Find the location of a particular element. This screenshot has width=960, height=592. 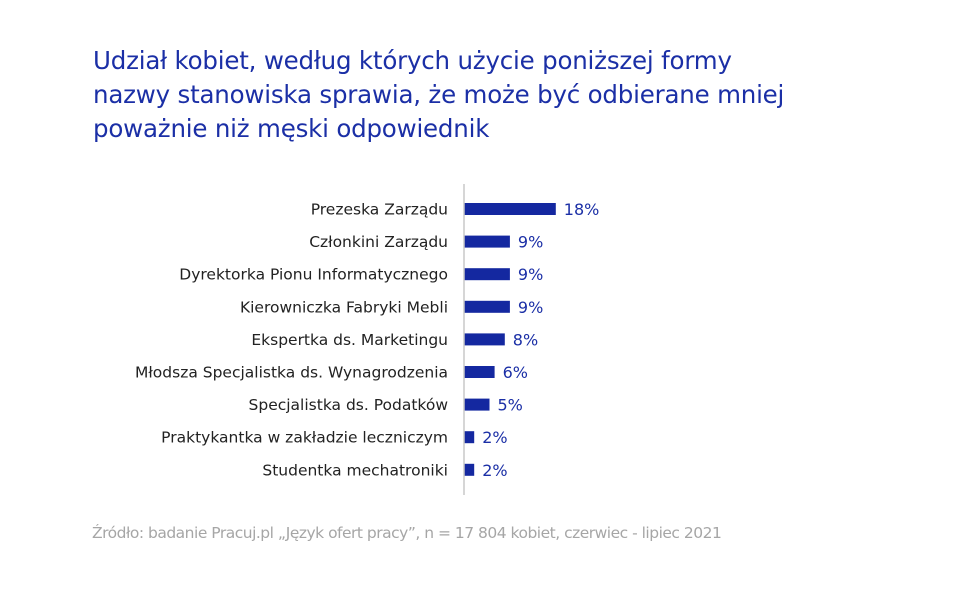

data-label: 6% is located at coordinates (515, 372).